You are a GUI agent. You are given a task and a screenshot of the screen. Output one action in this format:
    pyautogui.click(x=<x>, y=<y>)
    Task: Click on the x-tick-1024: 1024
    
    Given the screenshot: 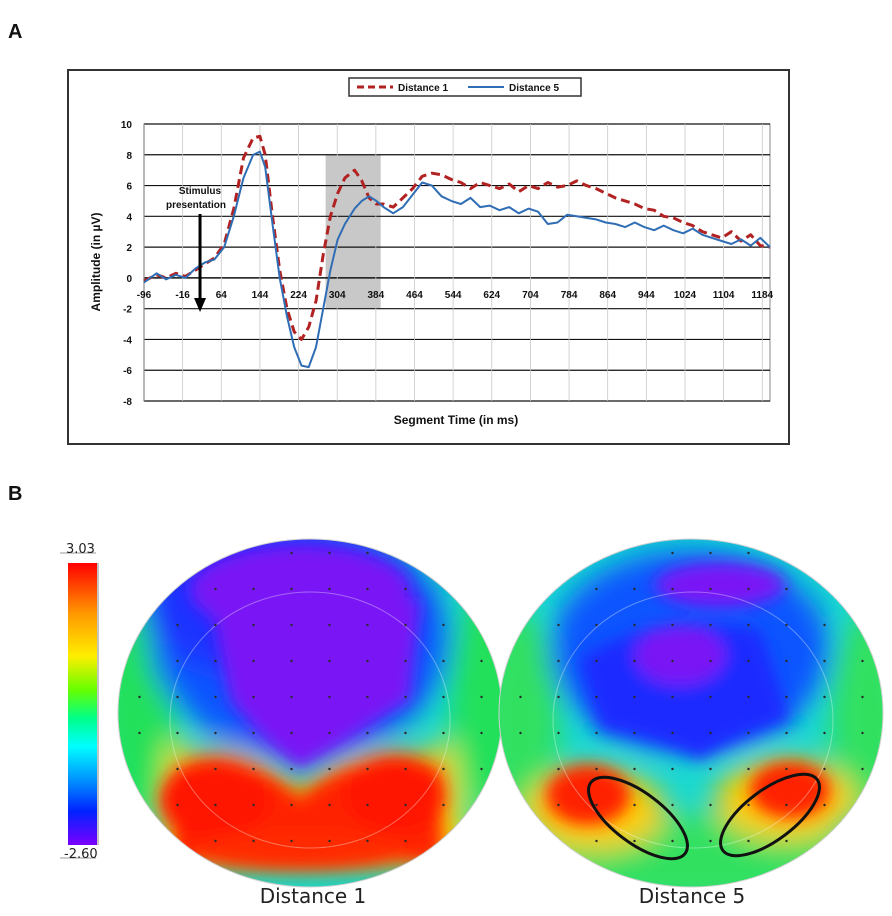 What is the action you would take?
    pyautogui.click(x=685, y=295)
    